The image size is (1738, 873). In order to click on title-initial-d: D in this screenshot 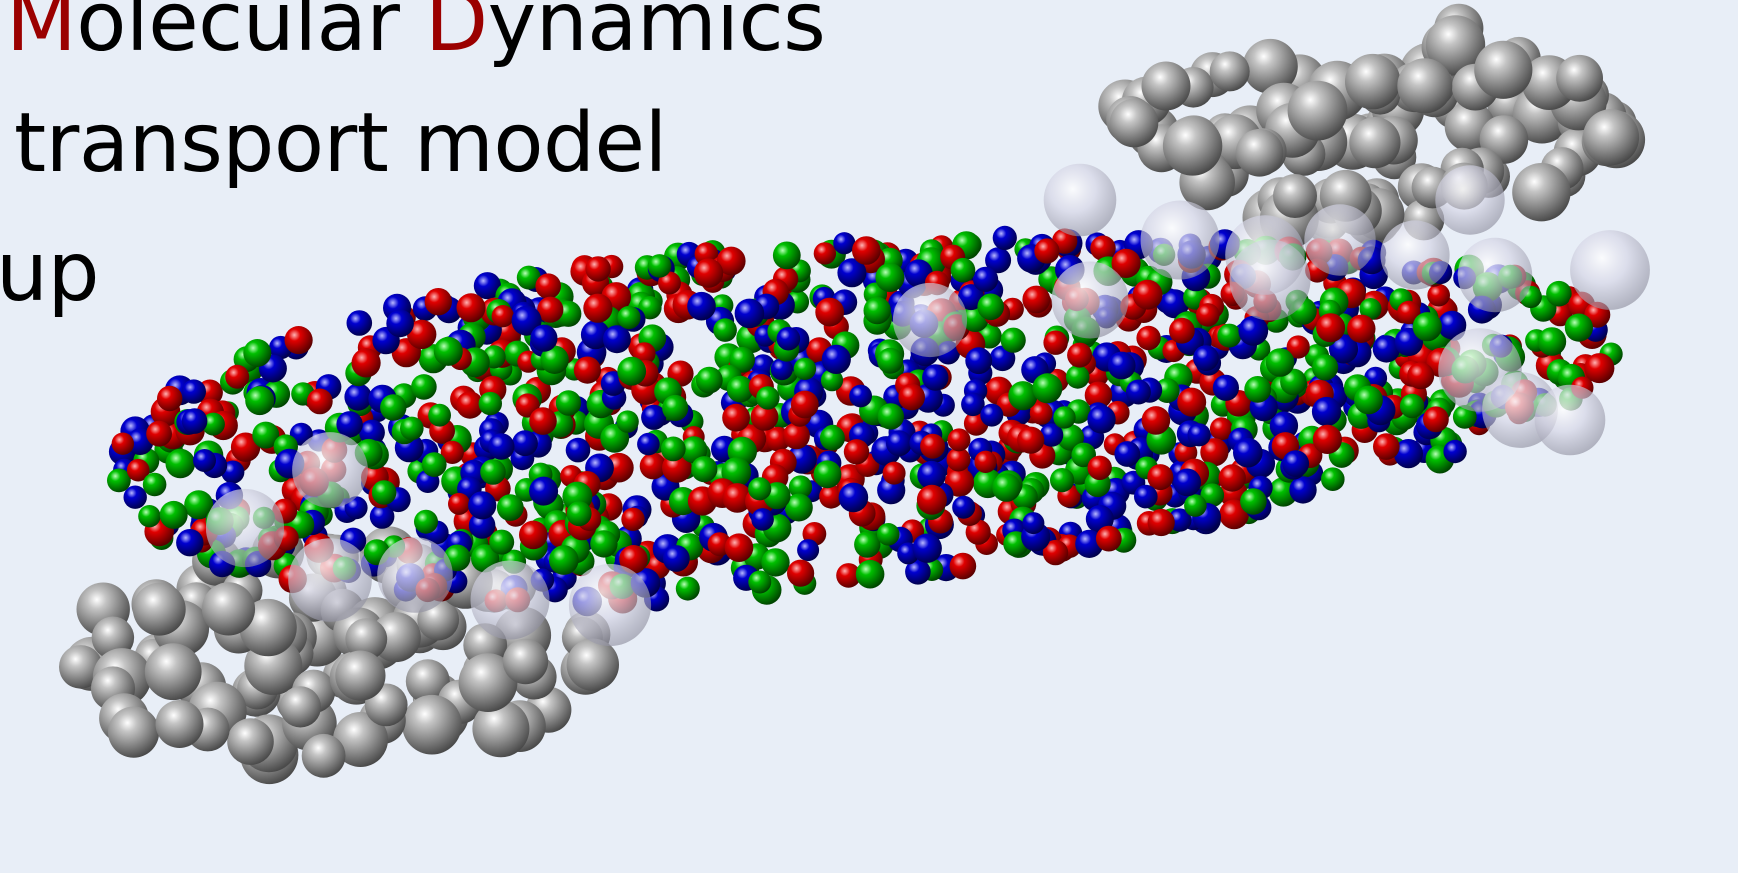, I will do `click(456, 35)`.